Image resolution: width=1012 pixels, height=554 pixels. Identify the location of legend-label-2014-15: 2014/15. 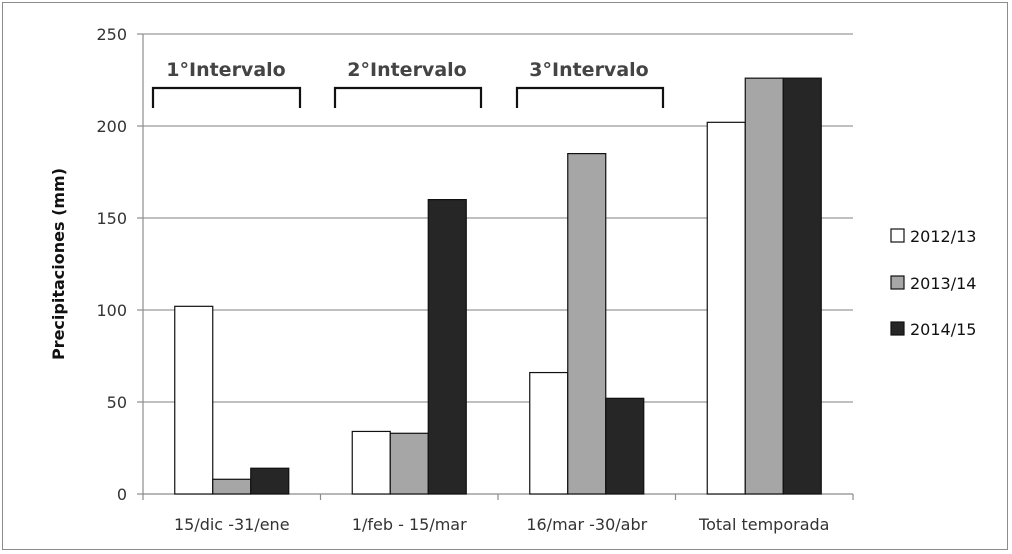
(943, 329).